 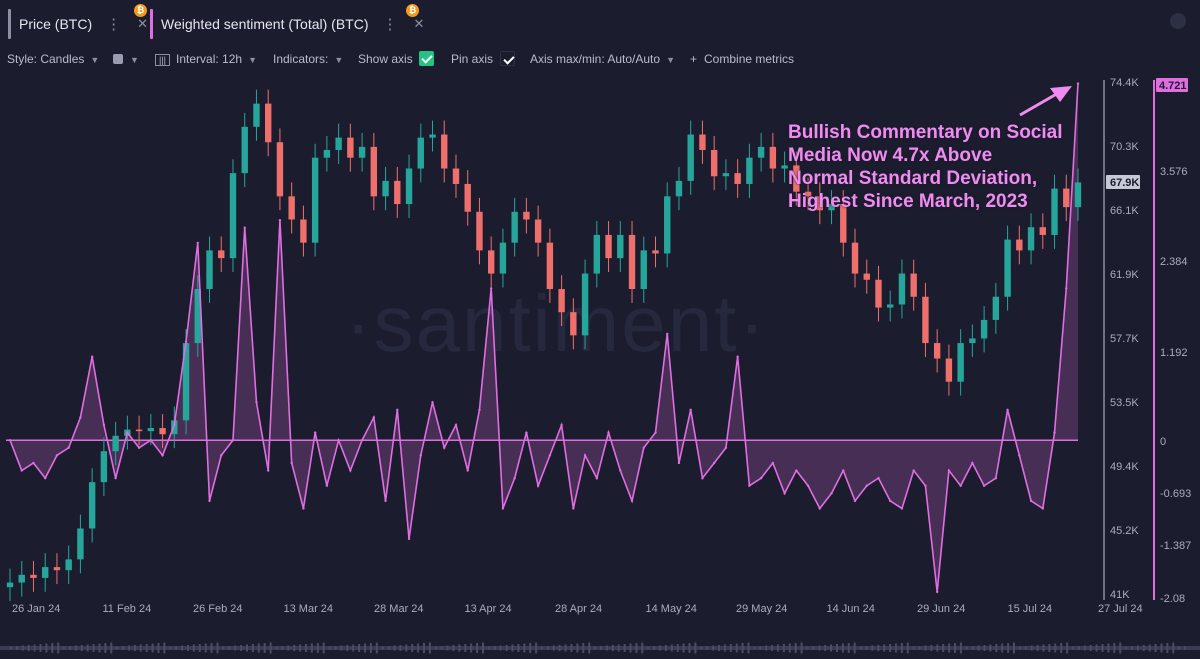 What do you see at coordinates (913, 178) in the screenshot?
I see `annotation-line: Normal Standard Deviation,` at bounding box center [913, 178].